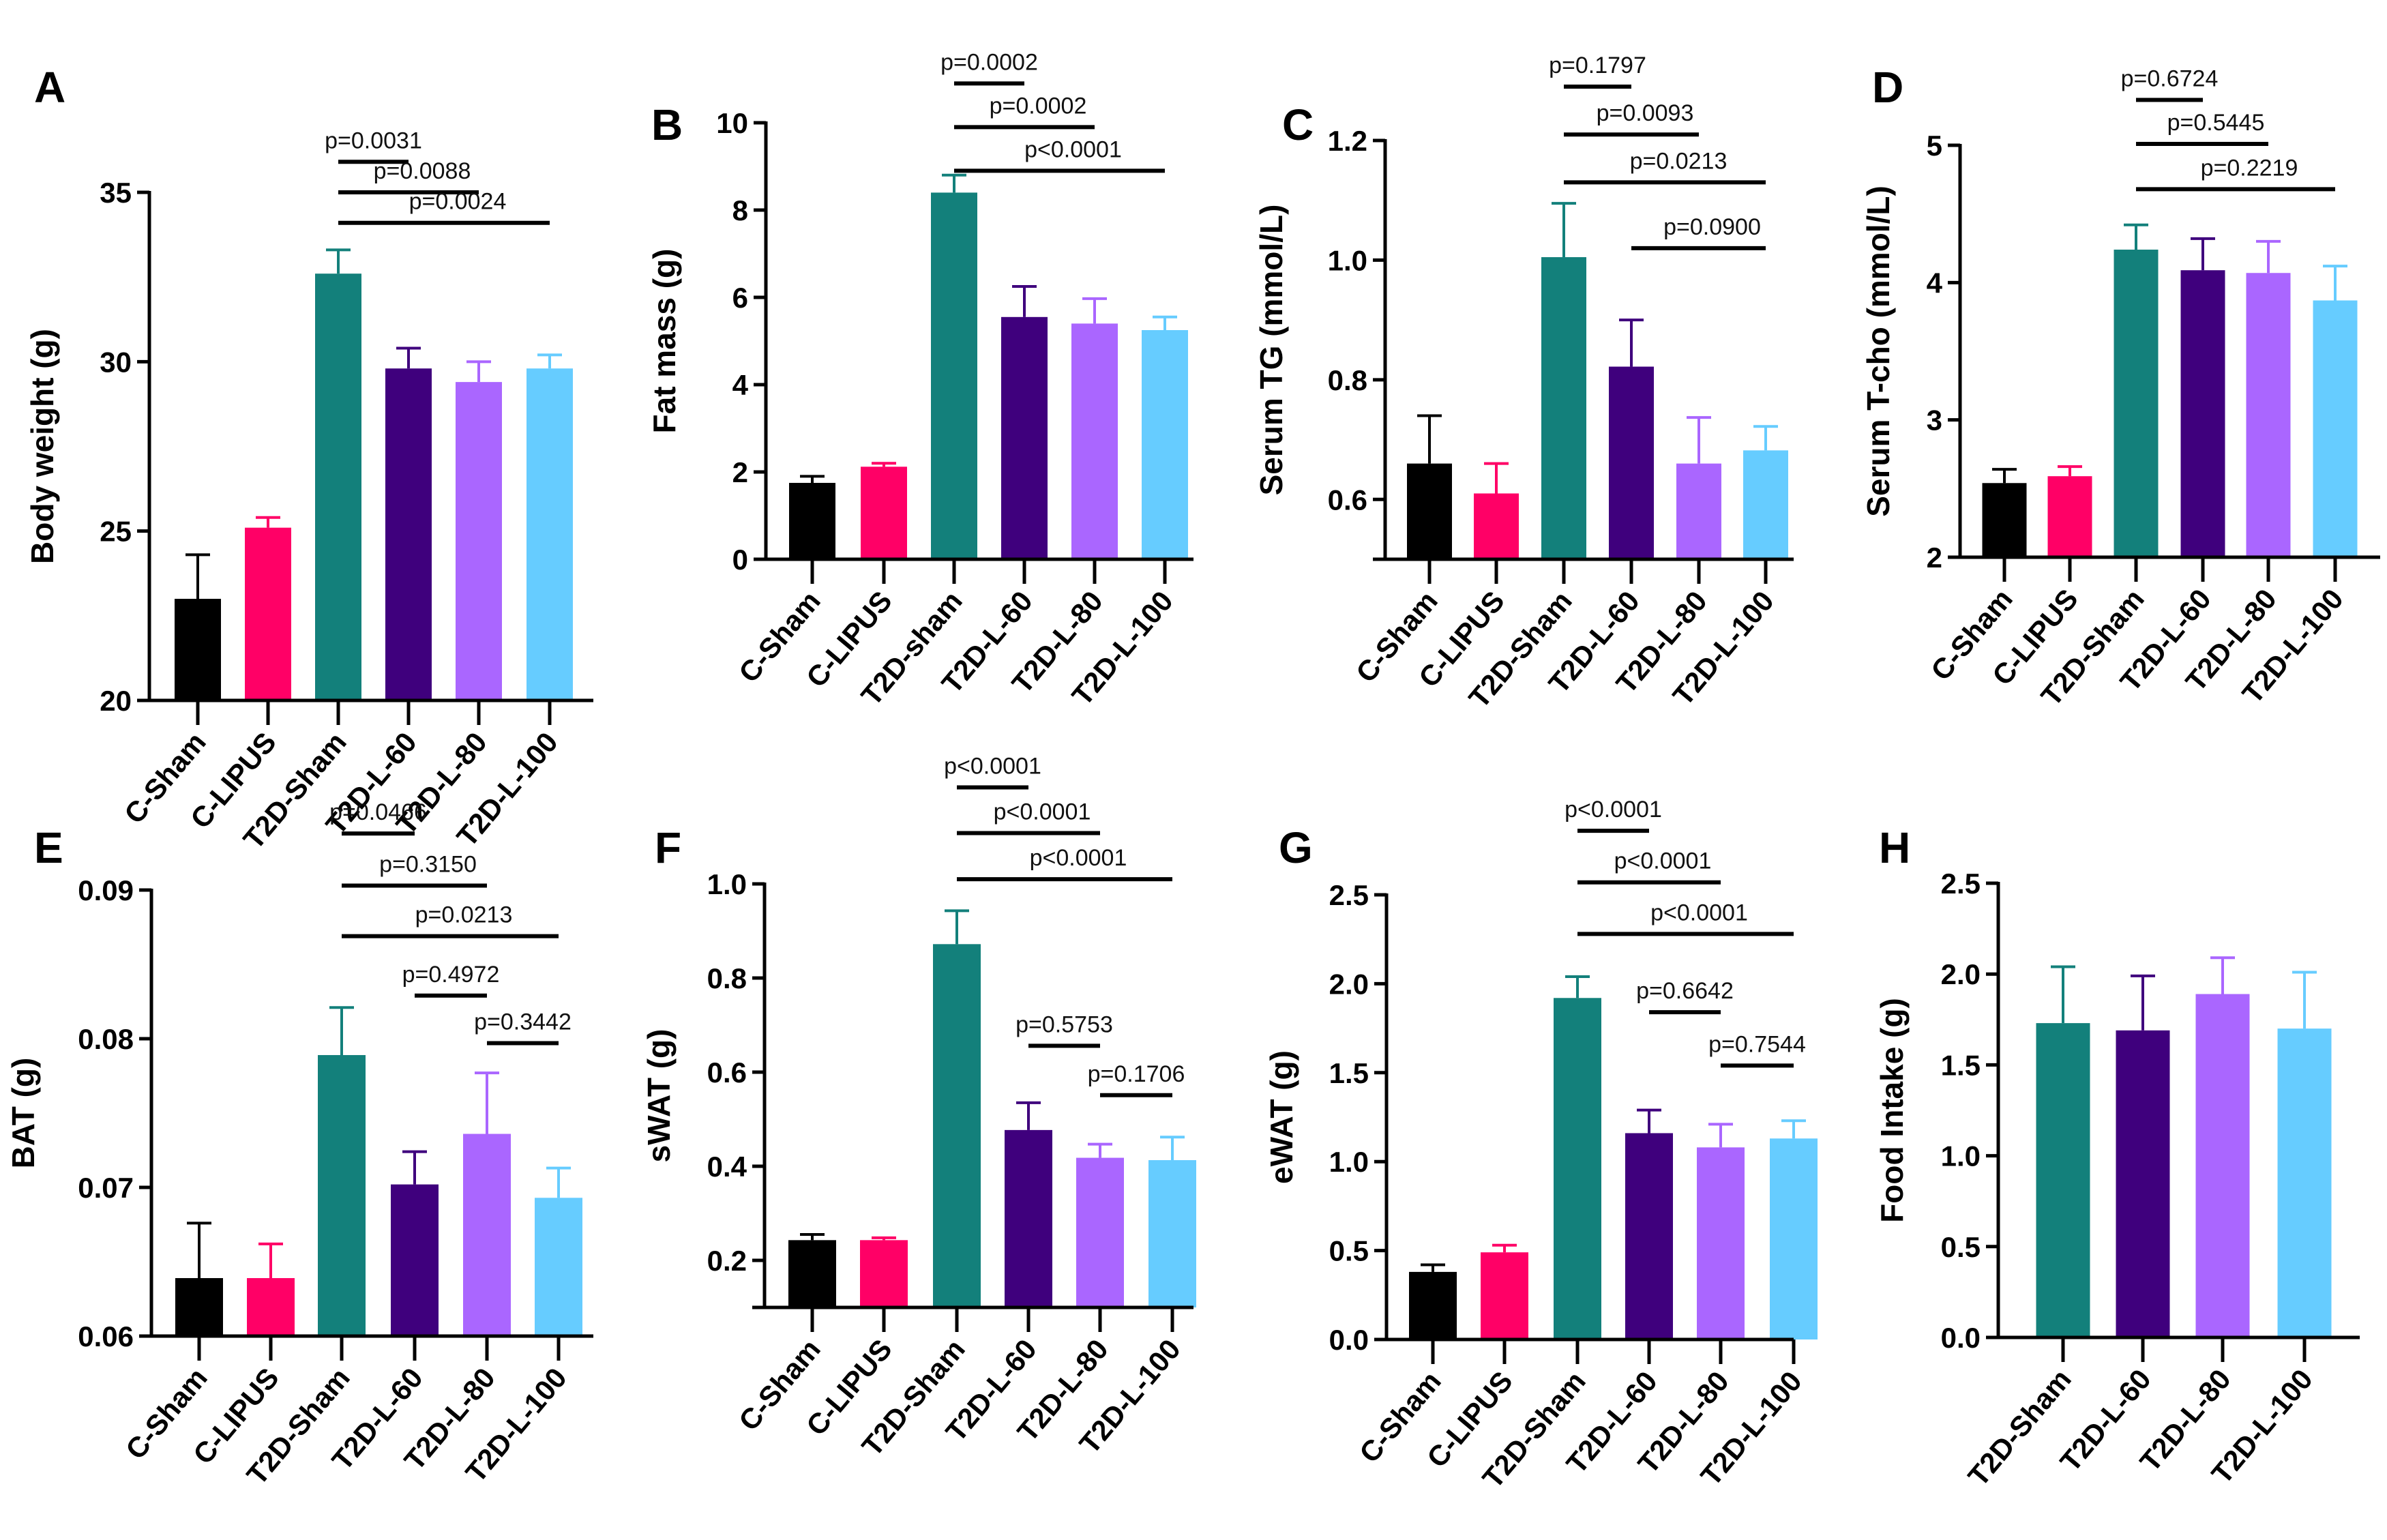 Image resolution: width=2387 pixels, height=1540 pixels. Describe the element at coordinates (1757, 1044) in the screenshot. I see `p-value-label: p=0.7544` at that location.